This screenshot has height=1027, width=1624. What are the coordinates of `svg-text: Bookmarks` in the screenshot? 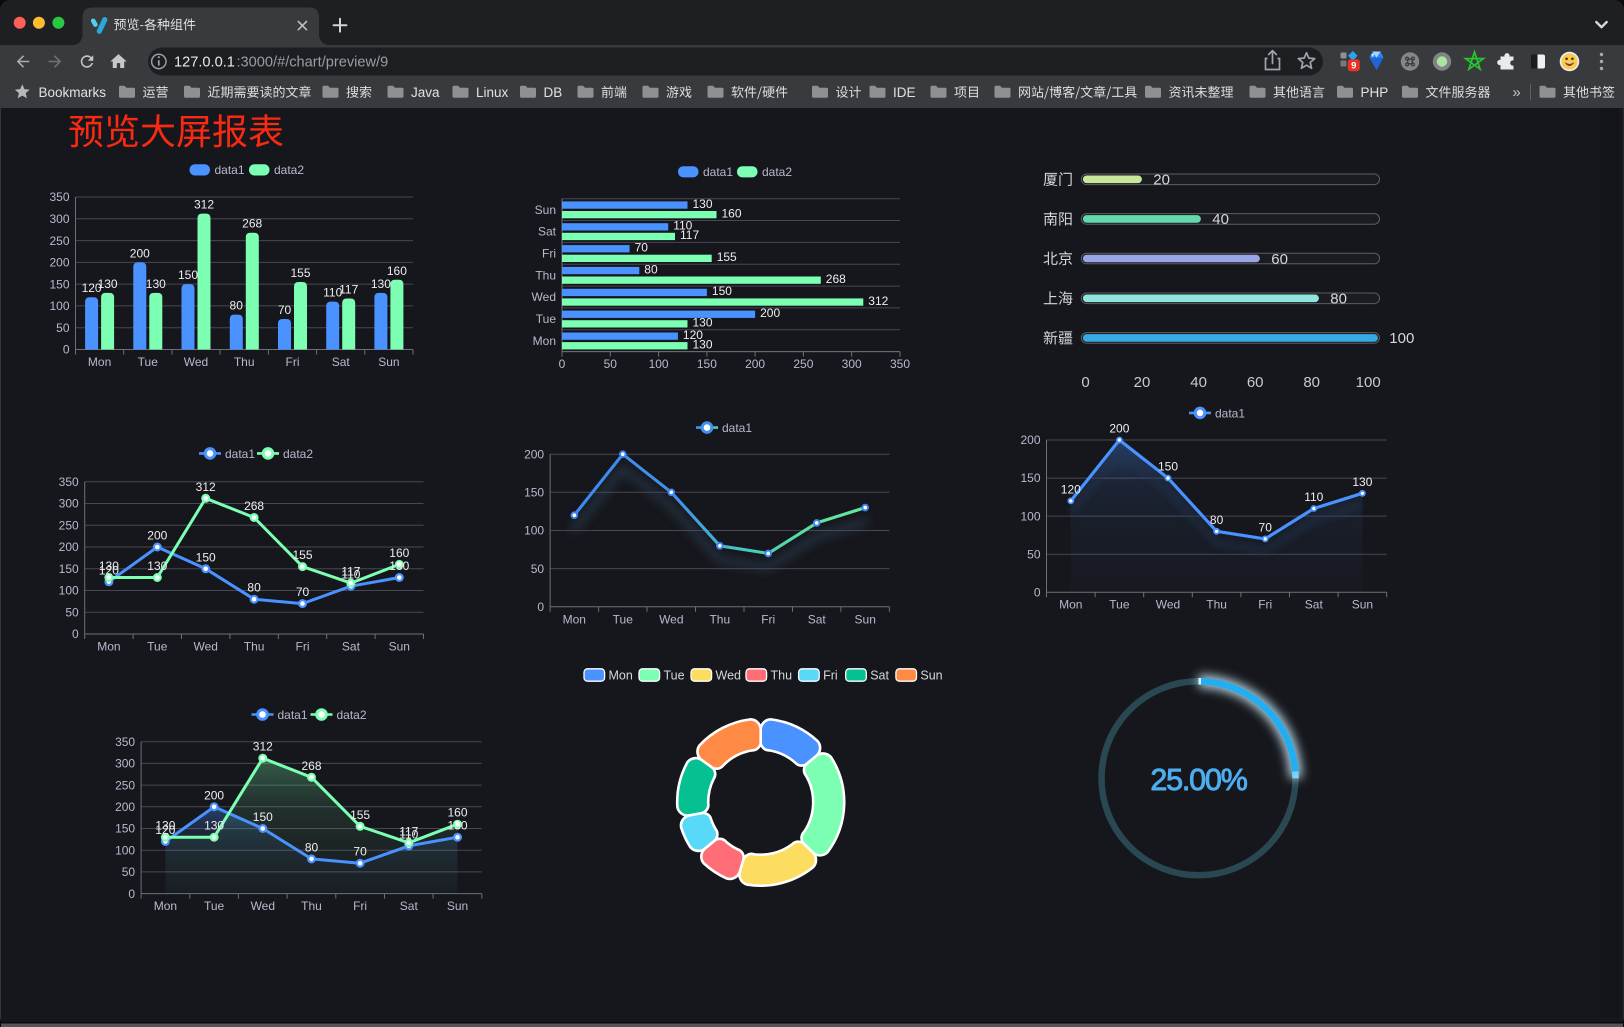 It's located at (73, 92).